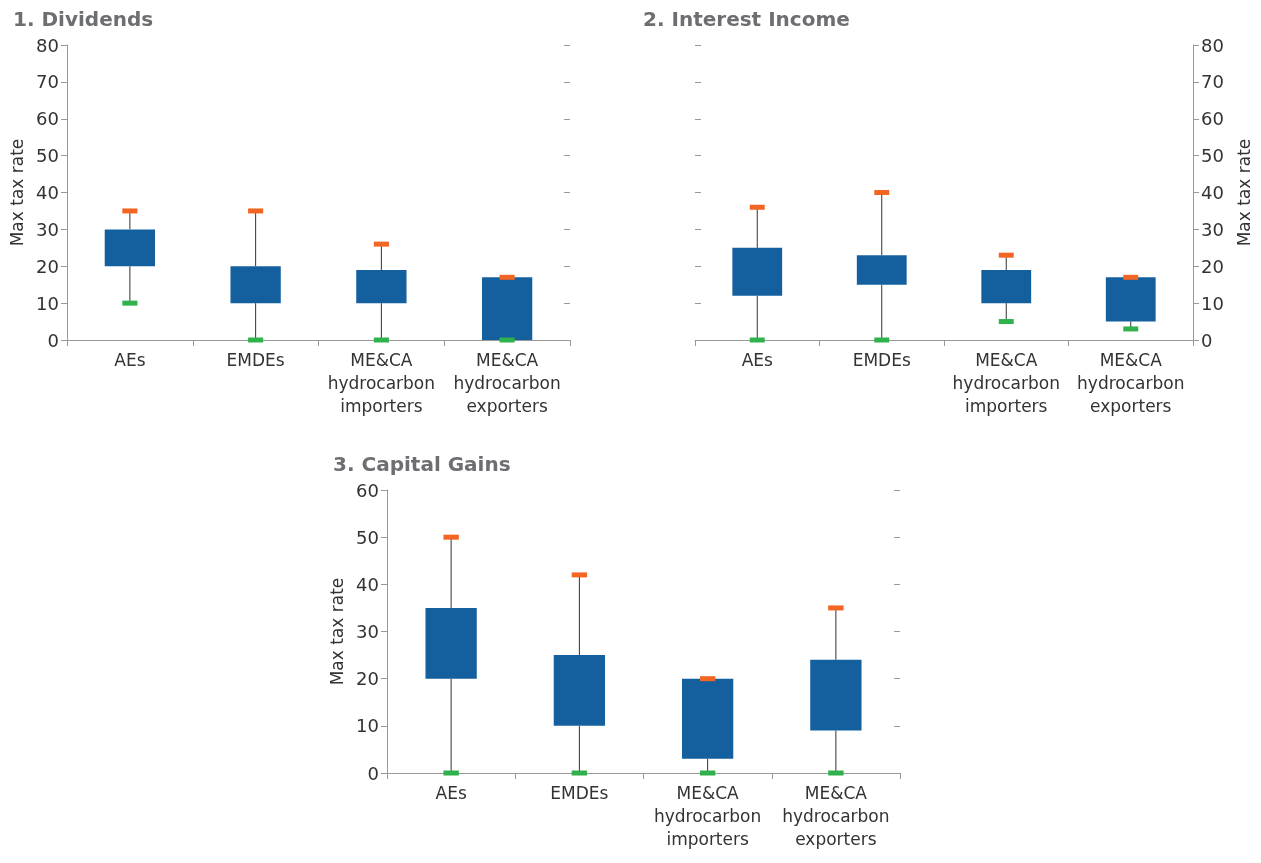 The image size is (1261, 863). What do you see at coordinates (1212, 192) in the screenshot?
I see `y2-tick-label: 40` at bounding box center [1212, 192].